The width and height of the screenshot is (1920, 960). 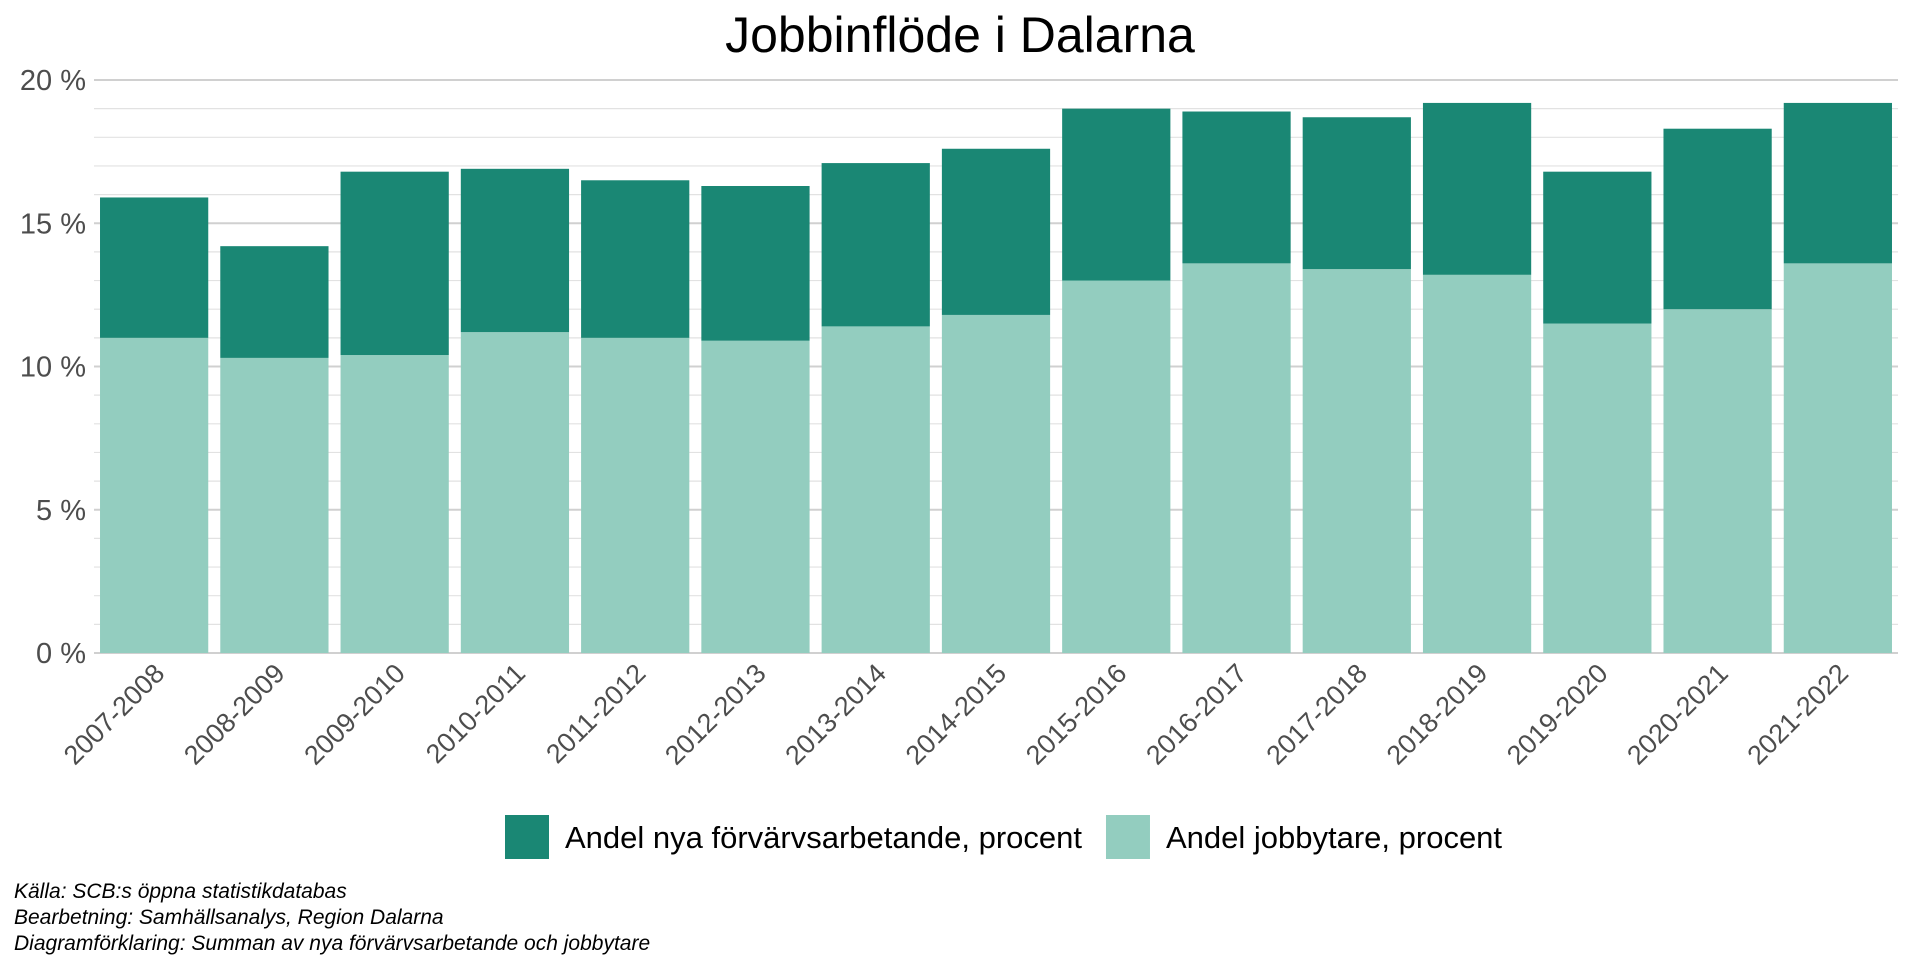 I want to click on y-tick-label: 5 %, so click(x=61, y=511).